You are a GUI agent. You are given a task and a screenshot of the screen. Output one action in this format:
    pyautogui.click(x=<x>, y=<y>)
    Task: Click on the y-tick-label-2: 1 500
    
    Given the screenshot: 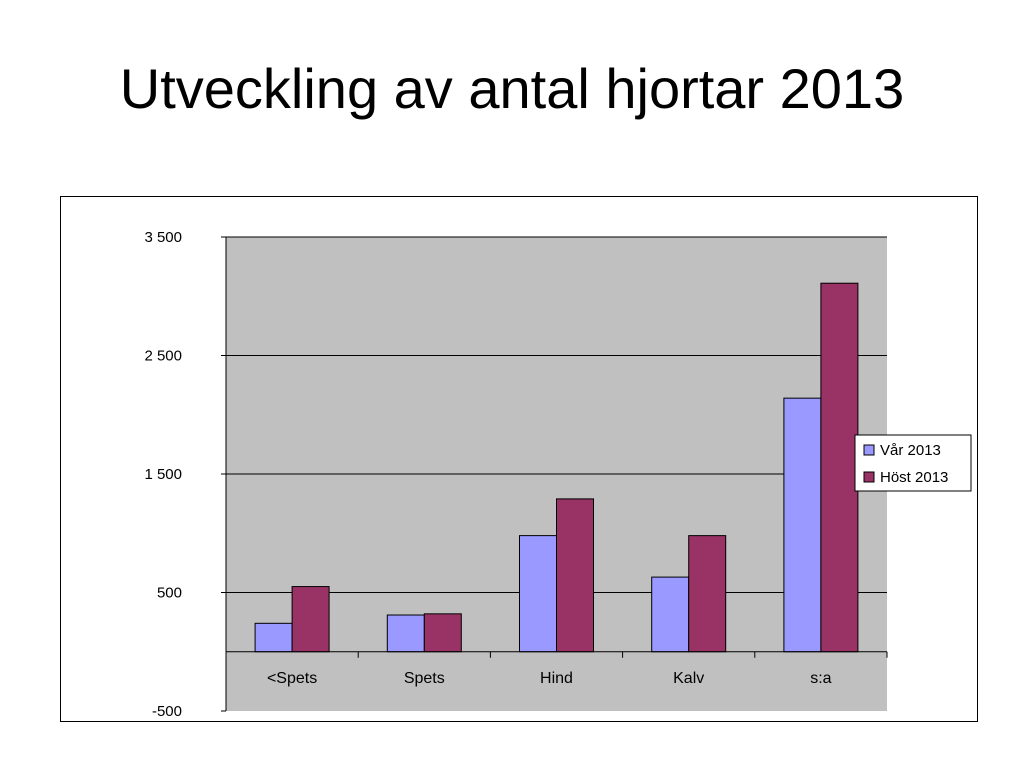 What is the action you would take?
    pyautogui.click(x=163, y=474)
    